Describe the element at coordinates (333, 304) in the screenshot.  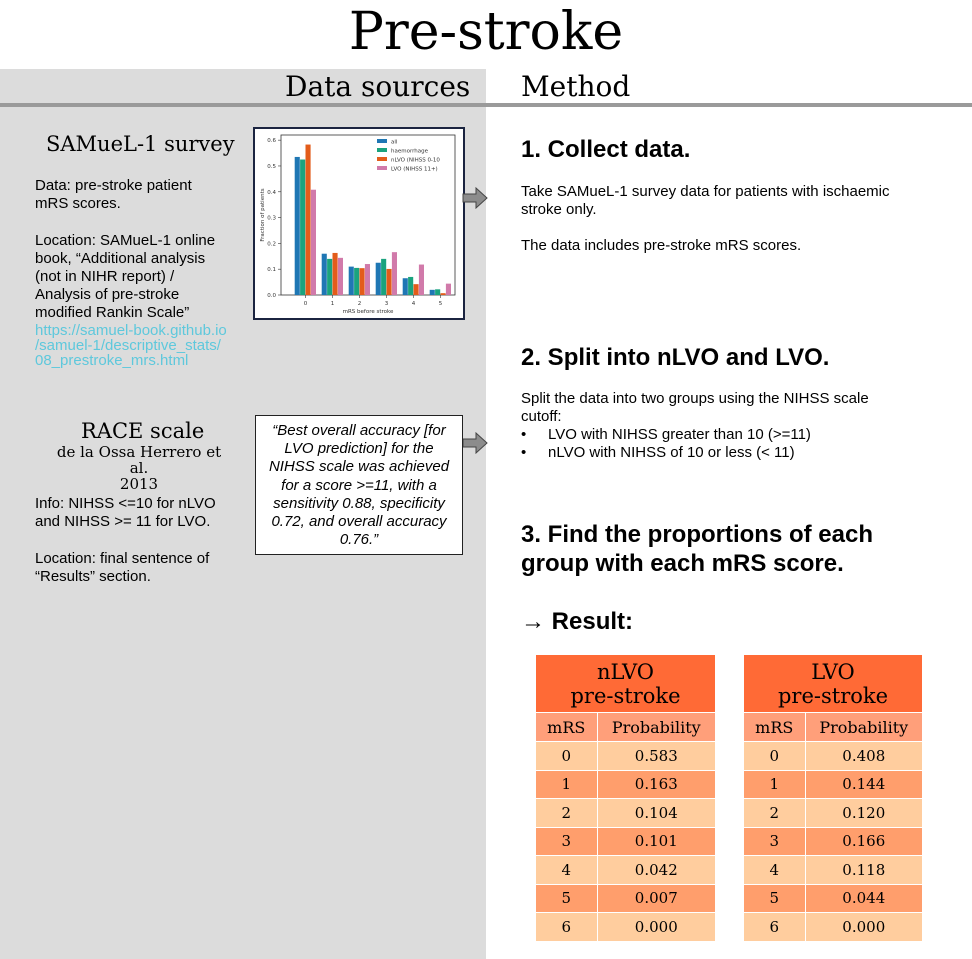
I see `x-tick-label: 1` at that location.